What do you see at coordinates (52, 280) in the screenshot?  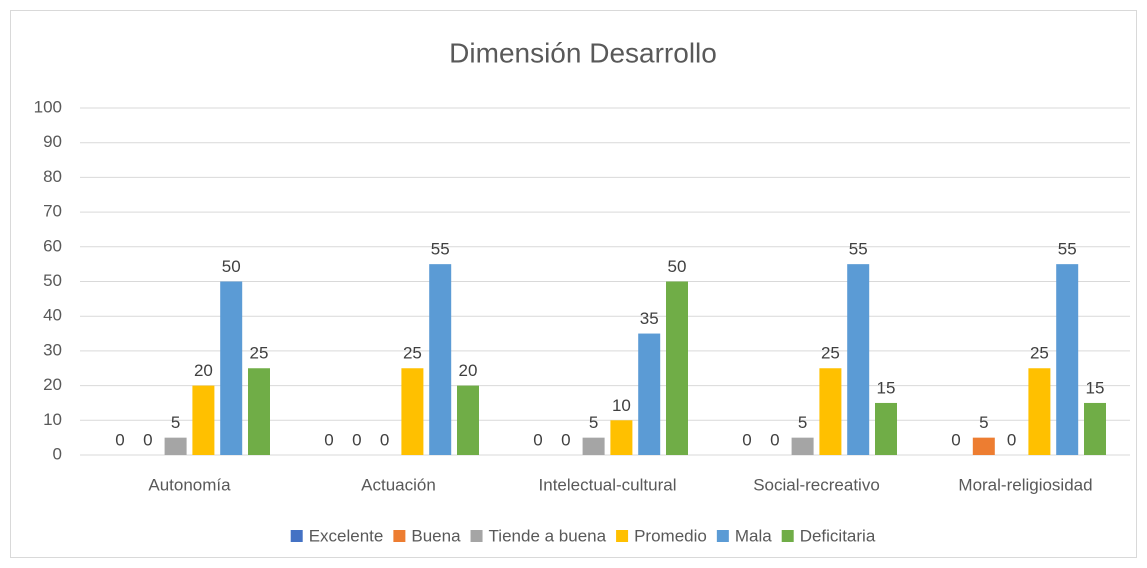 I see `y-tick-label: 50` at bounding box center [52, 280].